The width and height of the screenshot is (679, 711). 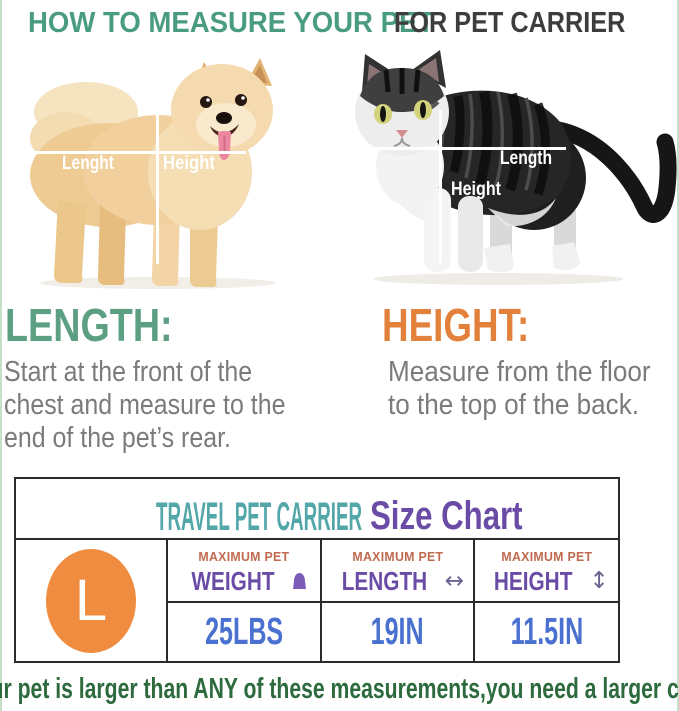 What do you see at coordinates (467, 148) in the screenshot?
I see `cat-length-line` at bounding box center [467, 148].